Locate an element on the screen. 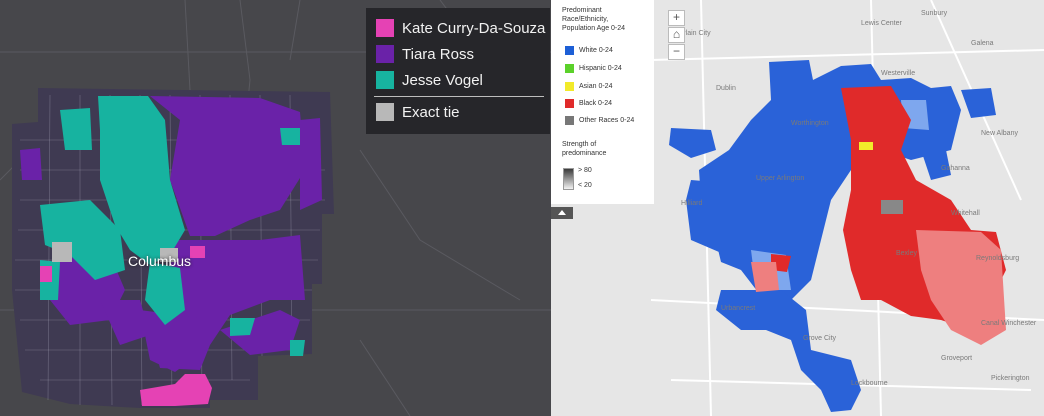 The height and width of the screenshot is (416, 1044). zoom-in-button: + is located at coordinates (676, 18).